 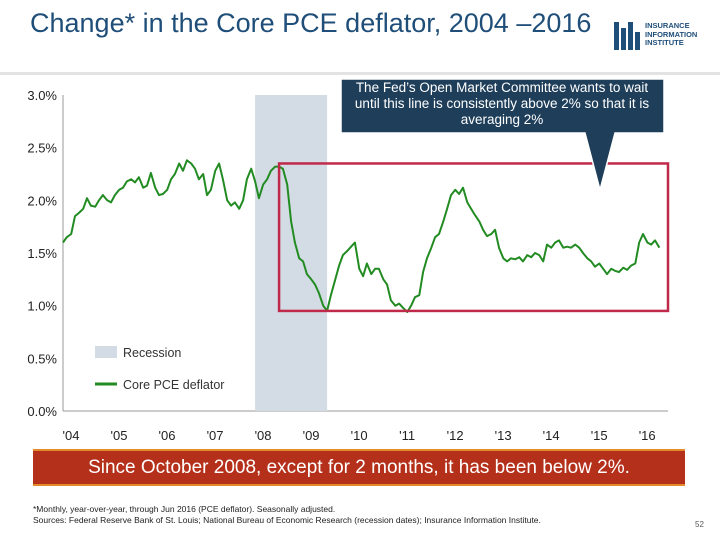 I want to click on x-tick-label: '09, so click(x=311, y=435).